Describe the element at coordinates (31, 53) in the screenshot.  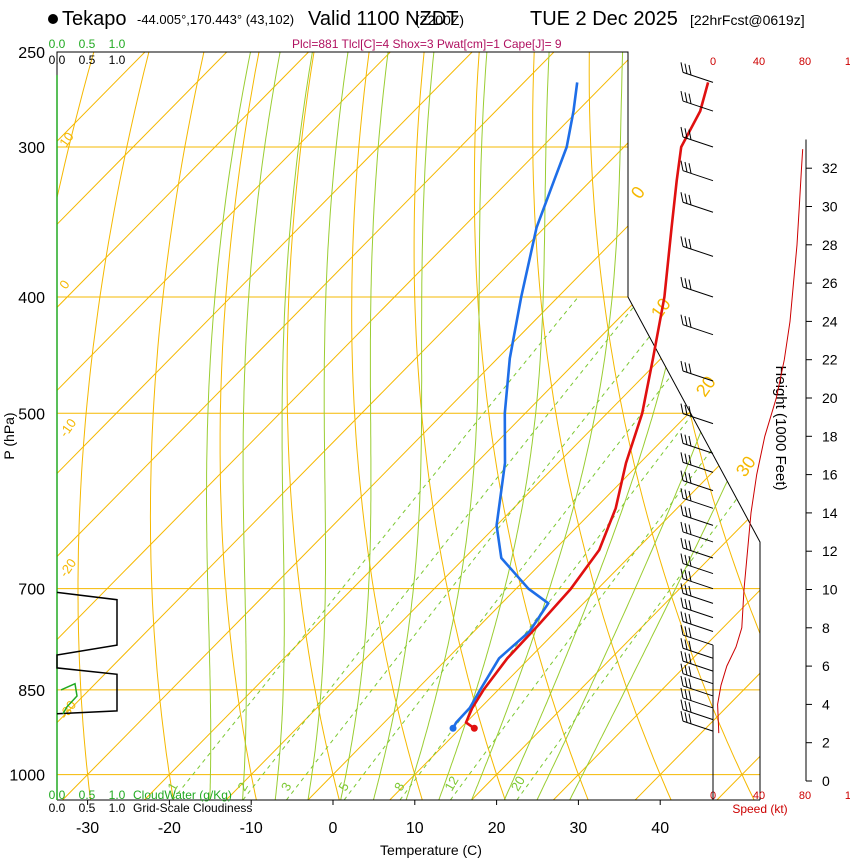
I see `y-tick-label: 250` at that location.